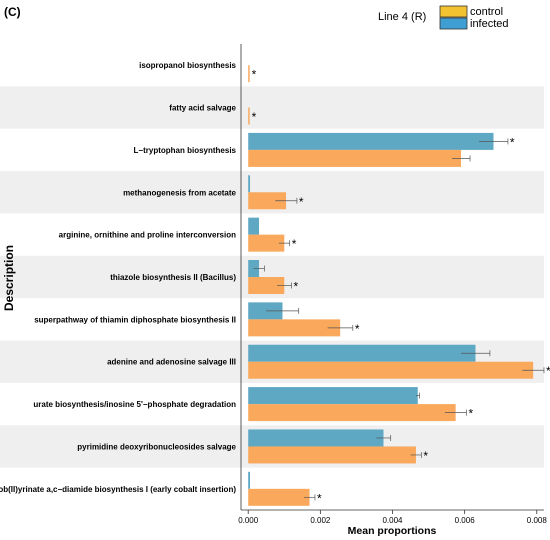 This screenshot has width=550, height=540. I want to click on x-tick-label: 0.008, so click(537, 520).